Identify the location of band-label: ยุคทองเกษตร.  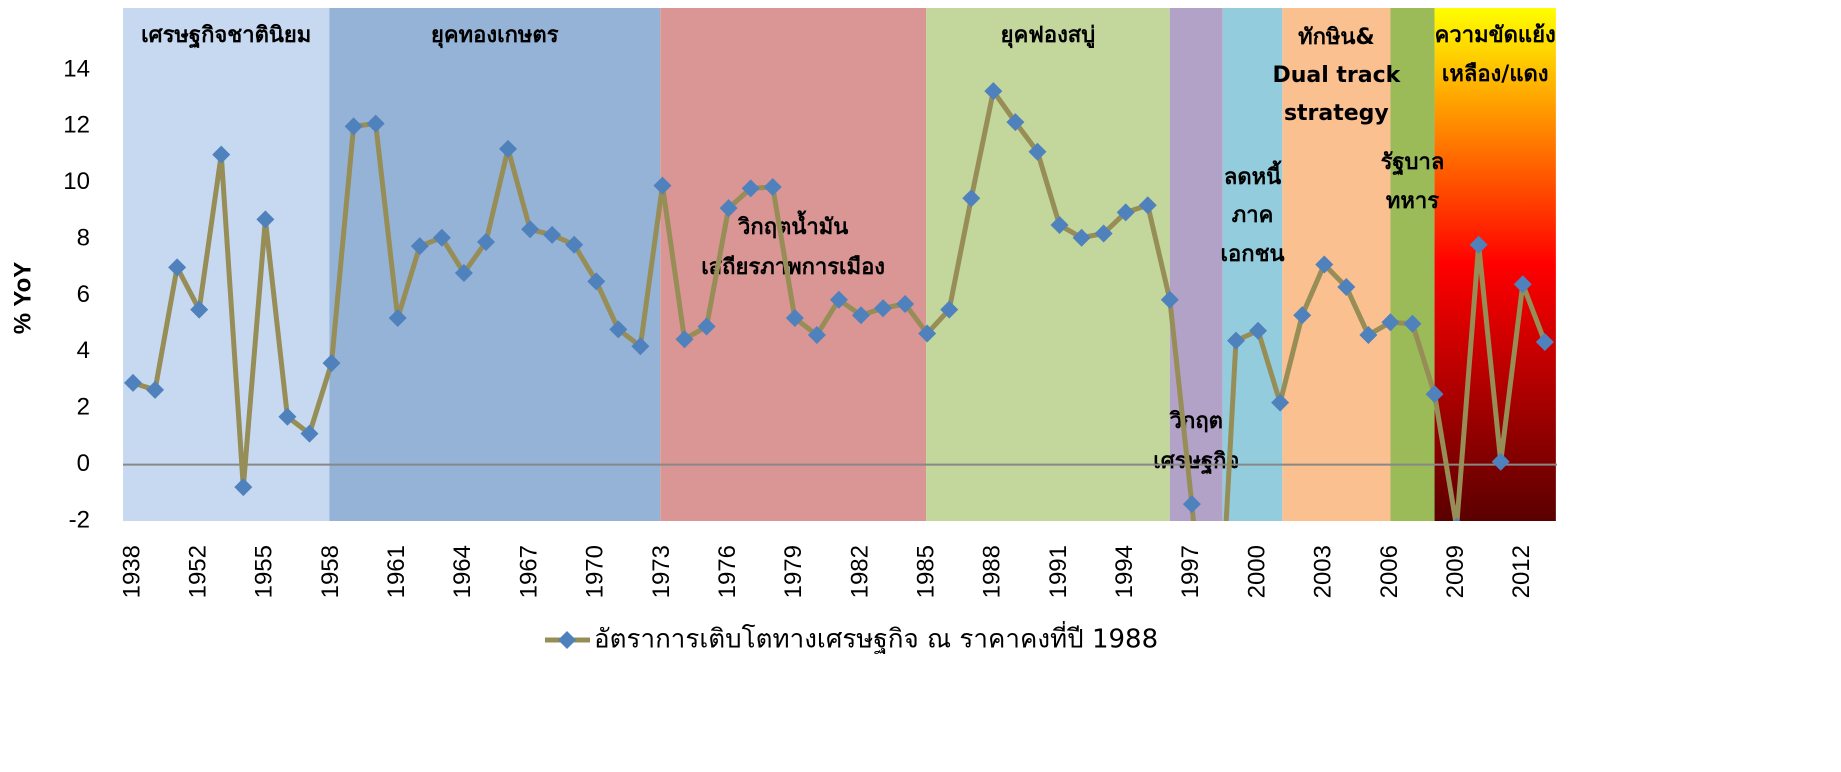
(495, 36).